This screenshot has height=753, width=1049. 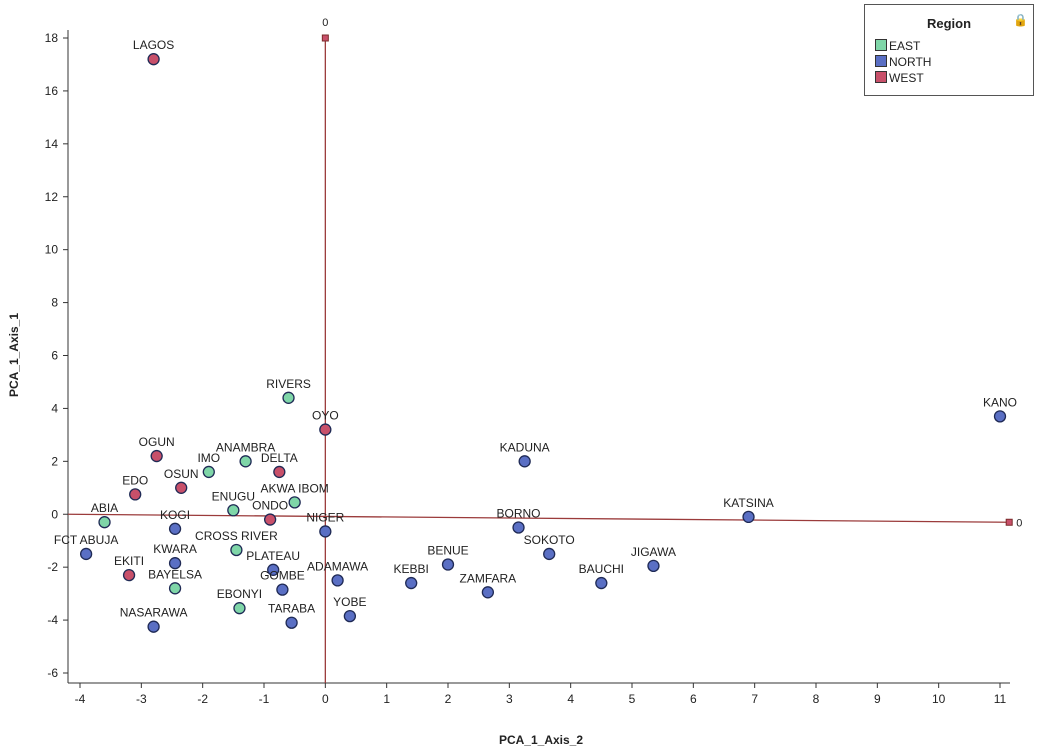 What do you see at coordinates (448, 564) in the screenshot?
I see `point-benue` at bounding box center [448, 564].